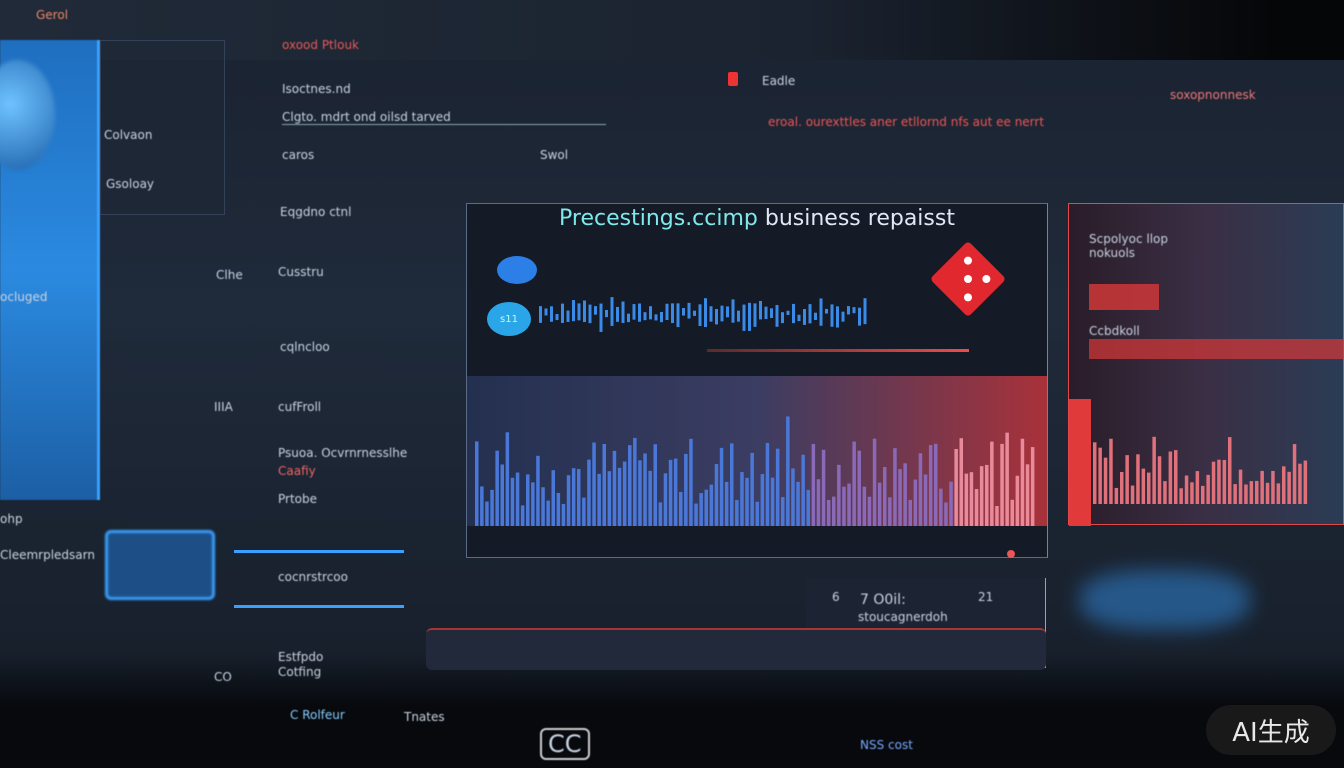  I want to click on list-item: Psuoa. Ocvrnrnesslhe, so click(343, 453).